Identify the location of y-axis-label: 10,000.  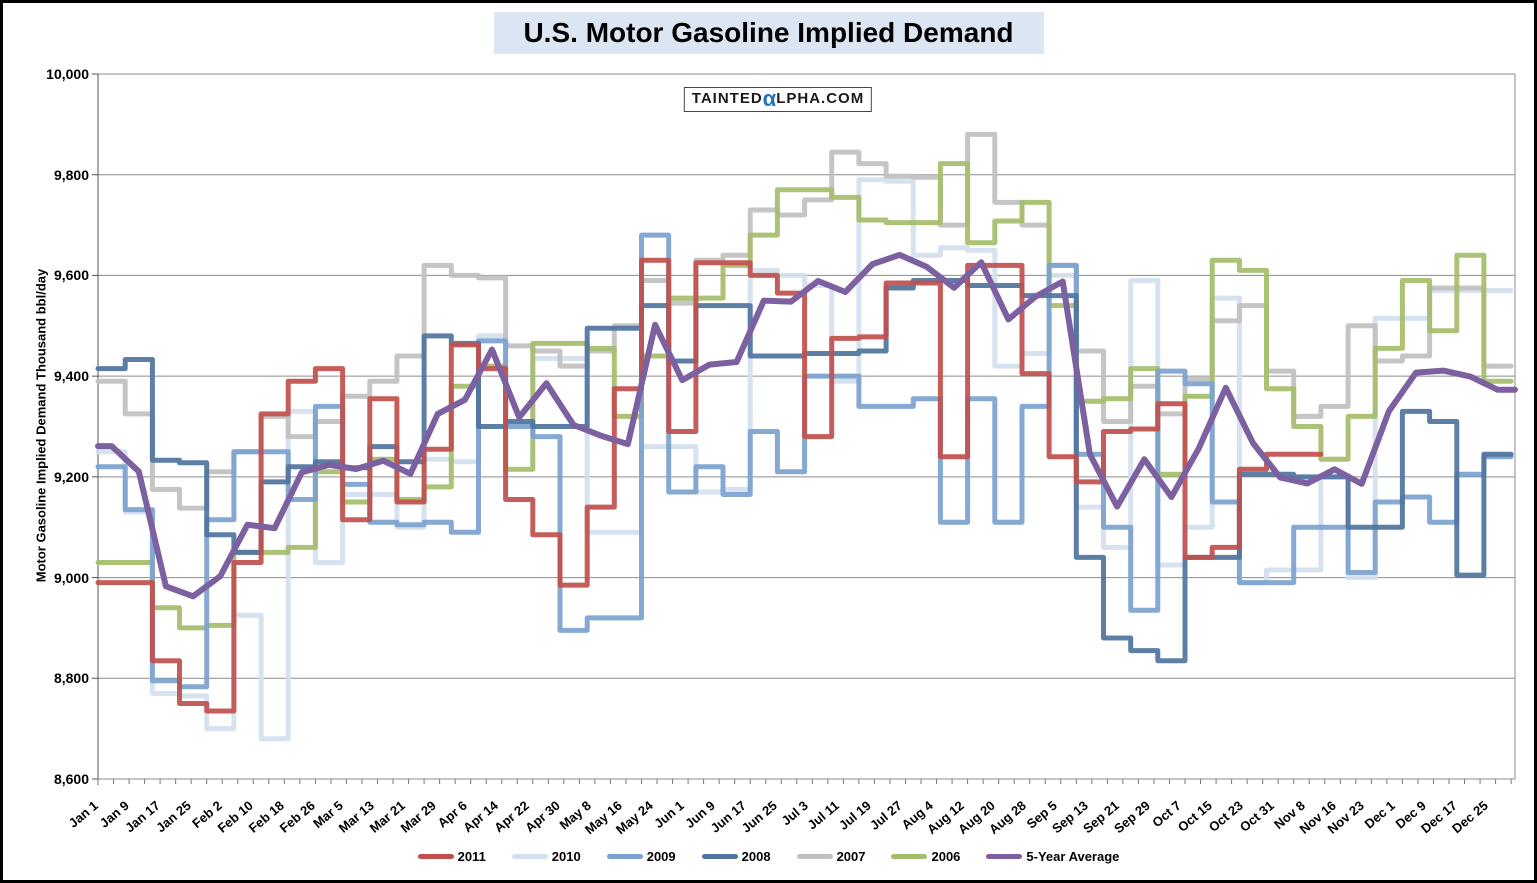
(67, 74).